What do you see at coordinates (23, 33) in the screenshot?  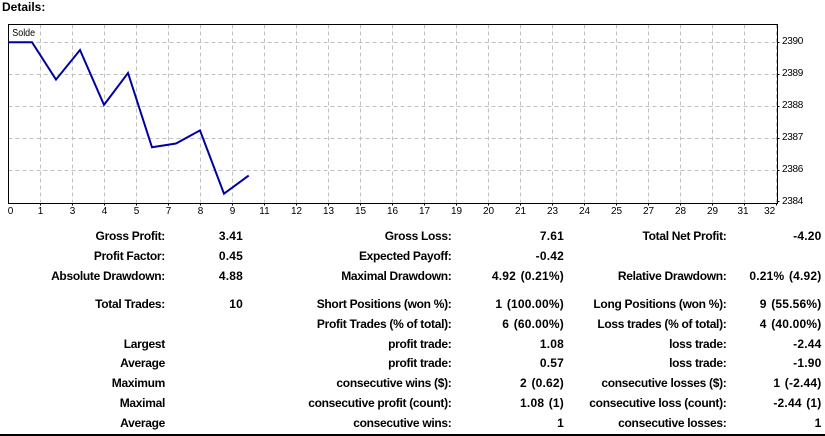 I see `svg-text: Solde` at bounding box center [23, 33].